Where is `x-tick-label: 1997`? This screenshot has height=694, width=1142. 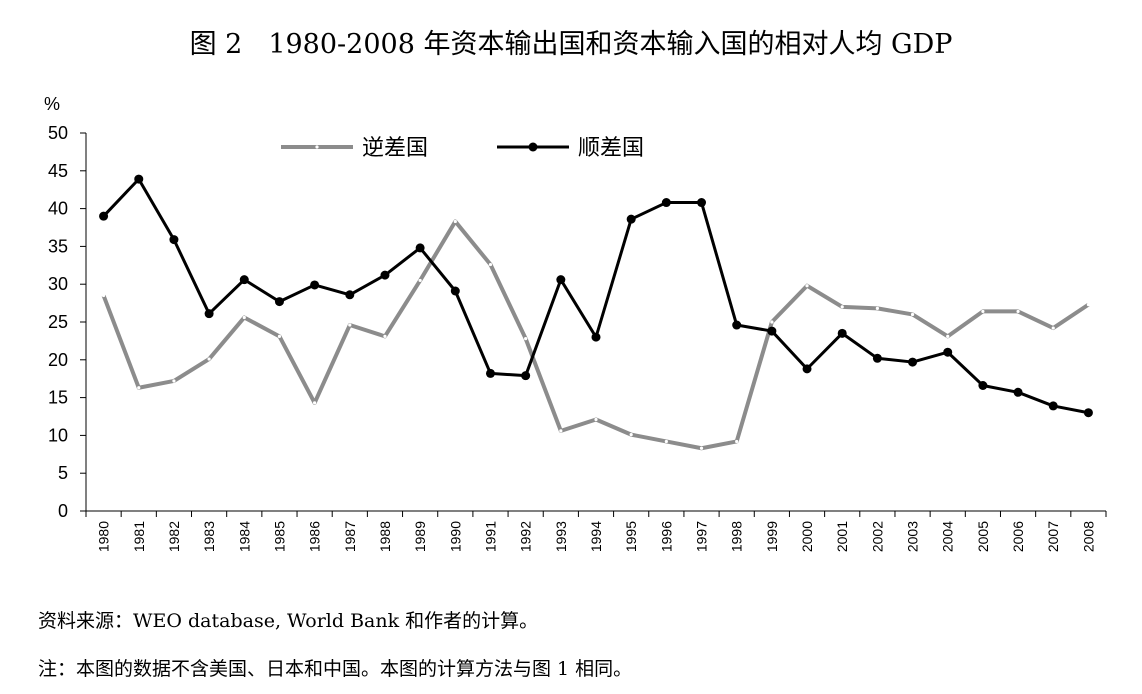 x-tick-label: 1997 is located at coordinates (702, 536).